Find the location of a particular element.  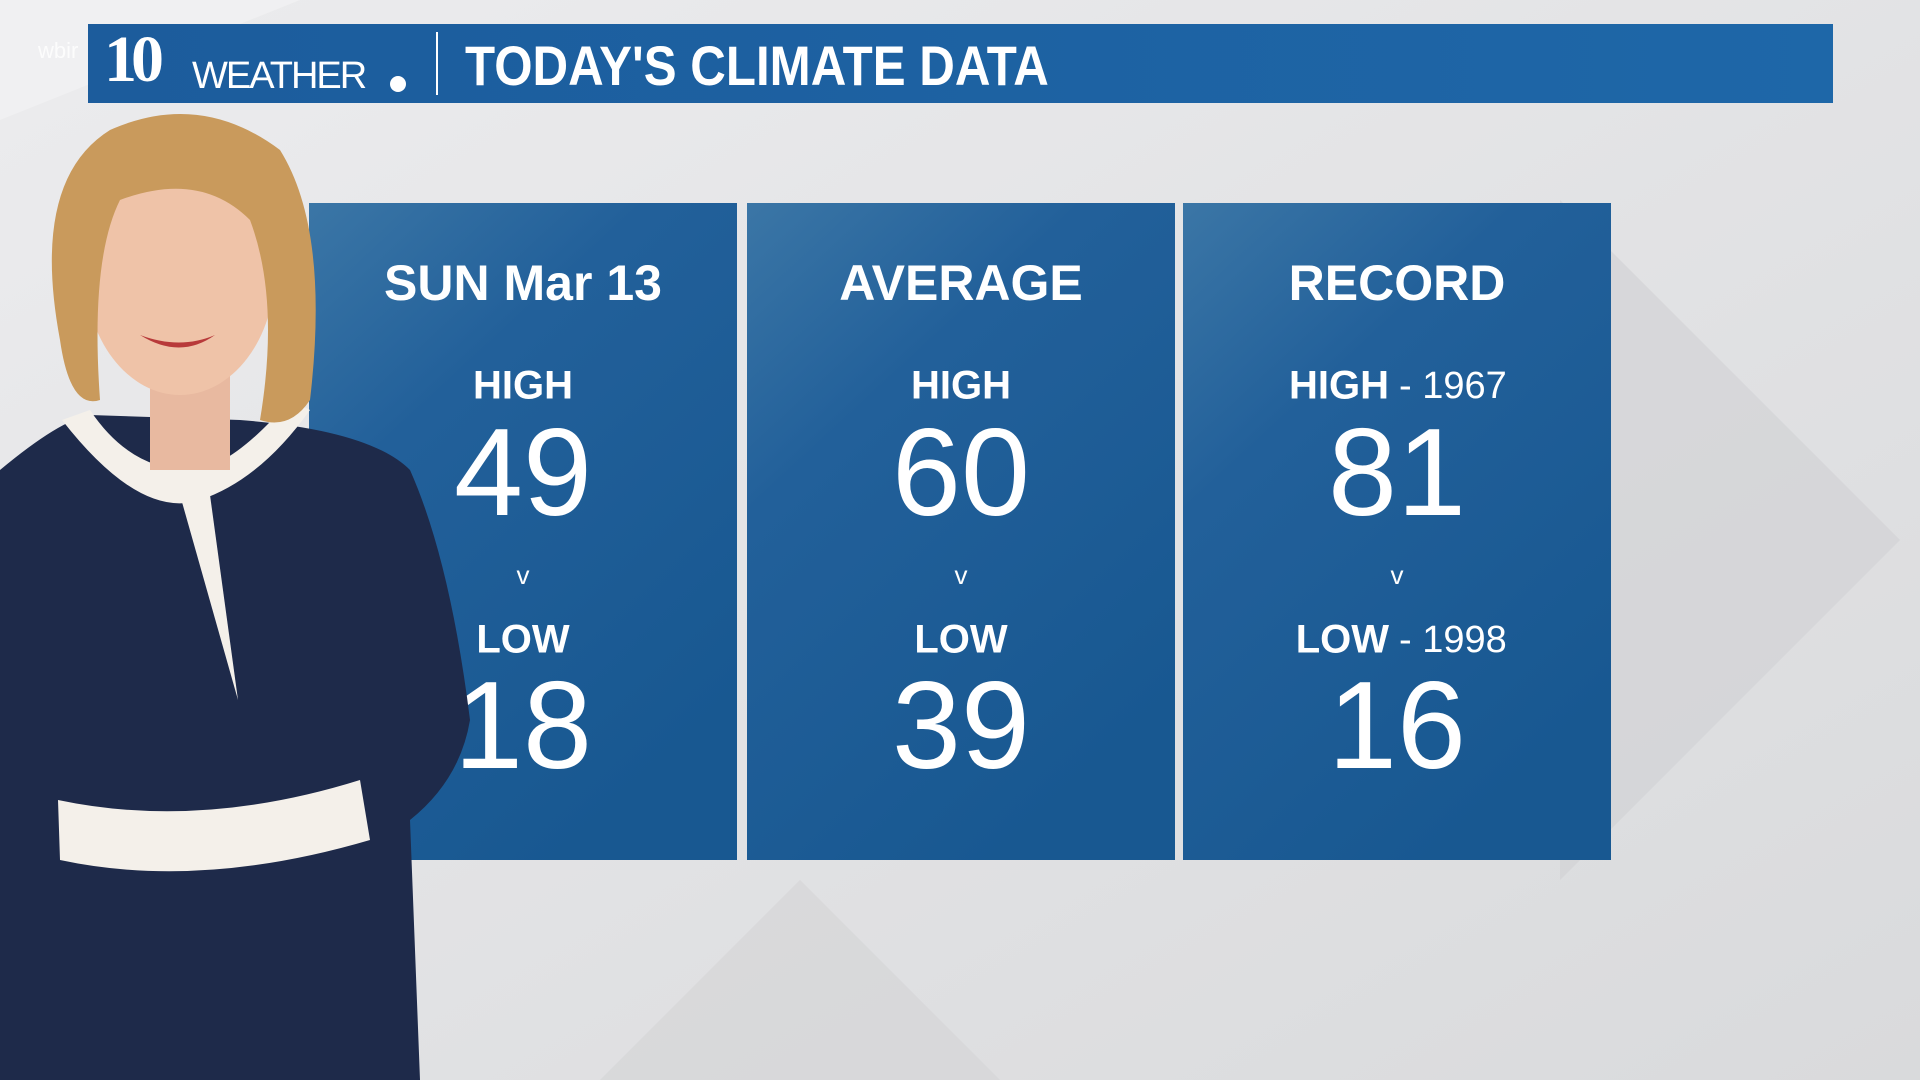

presenter-mouth is located at coordinates (177, 341).